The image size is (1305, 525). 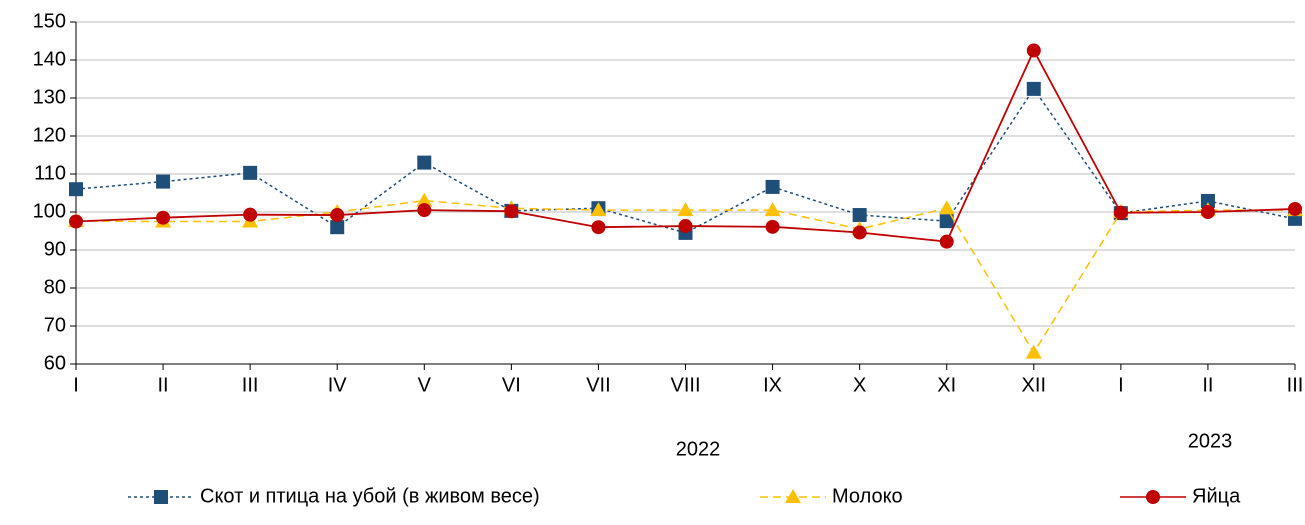 What do you see at coordinates (49, 135) in the screenshot?
I see `y-tick-label: 120` at bounding box center [49, 135].